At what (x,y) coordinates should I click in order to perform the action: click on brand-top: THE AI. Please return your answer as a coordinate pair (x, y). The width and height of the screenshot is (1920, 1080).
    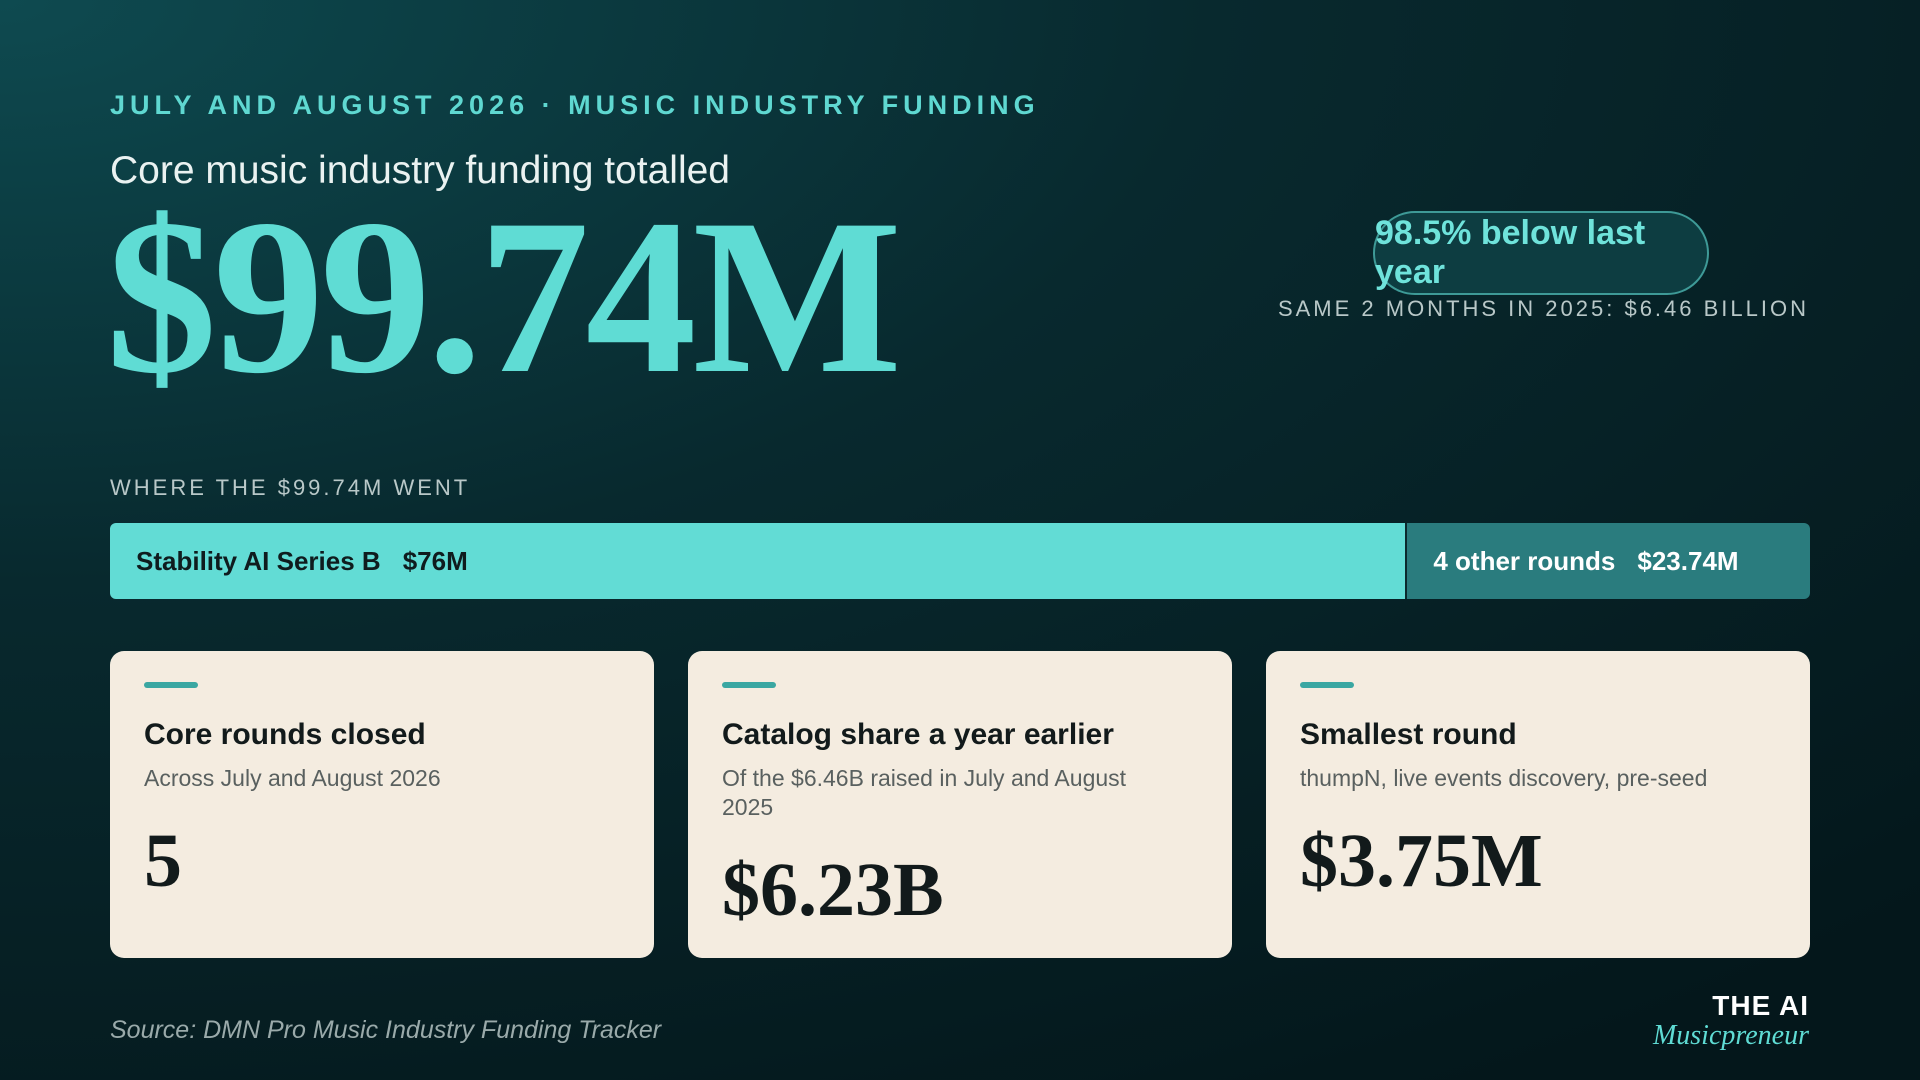
    Looking at the image, I should click on (1760, 1005).